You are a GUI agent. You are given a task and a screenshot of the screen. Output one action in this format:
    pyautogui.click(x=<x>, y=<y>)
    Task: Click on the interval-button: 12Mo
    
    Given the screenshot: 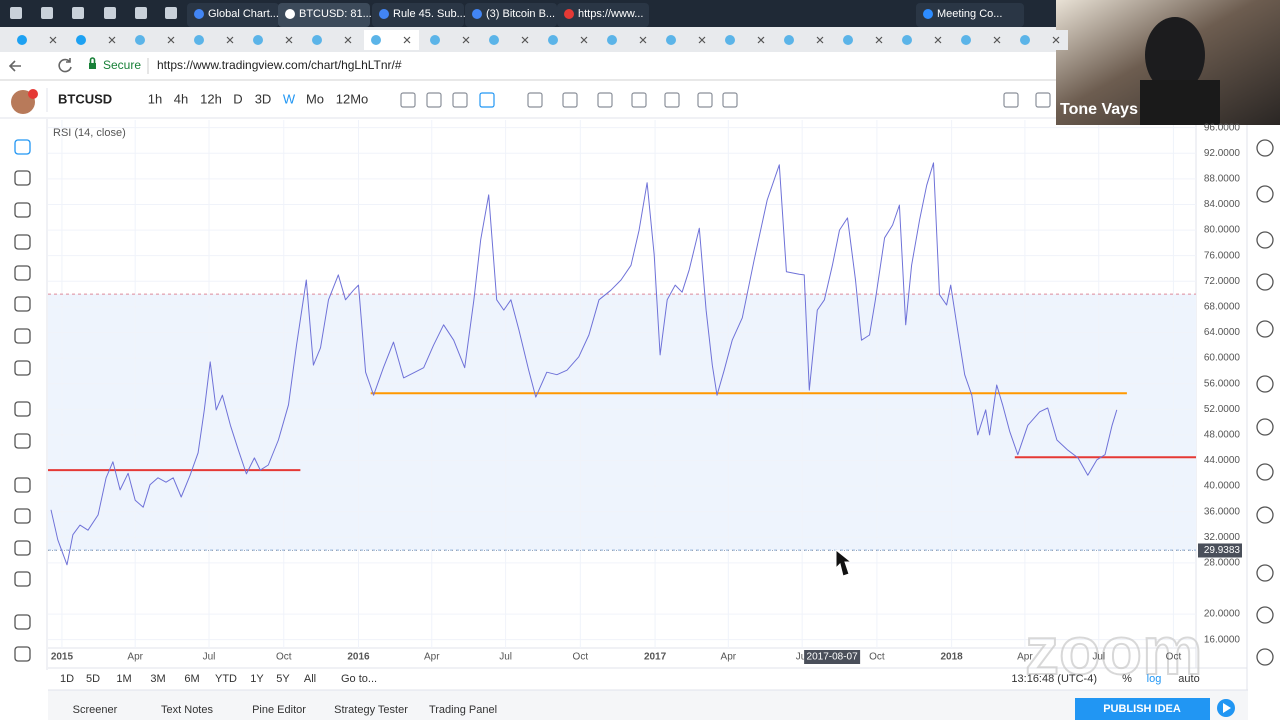 What is the action you would take?
    pyautogui.click(x=352, y=98)
    